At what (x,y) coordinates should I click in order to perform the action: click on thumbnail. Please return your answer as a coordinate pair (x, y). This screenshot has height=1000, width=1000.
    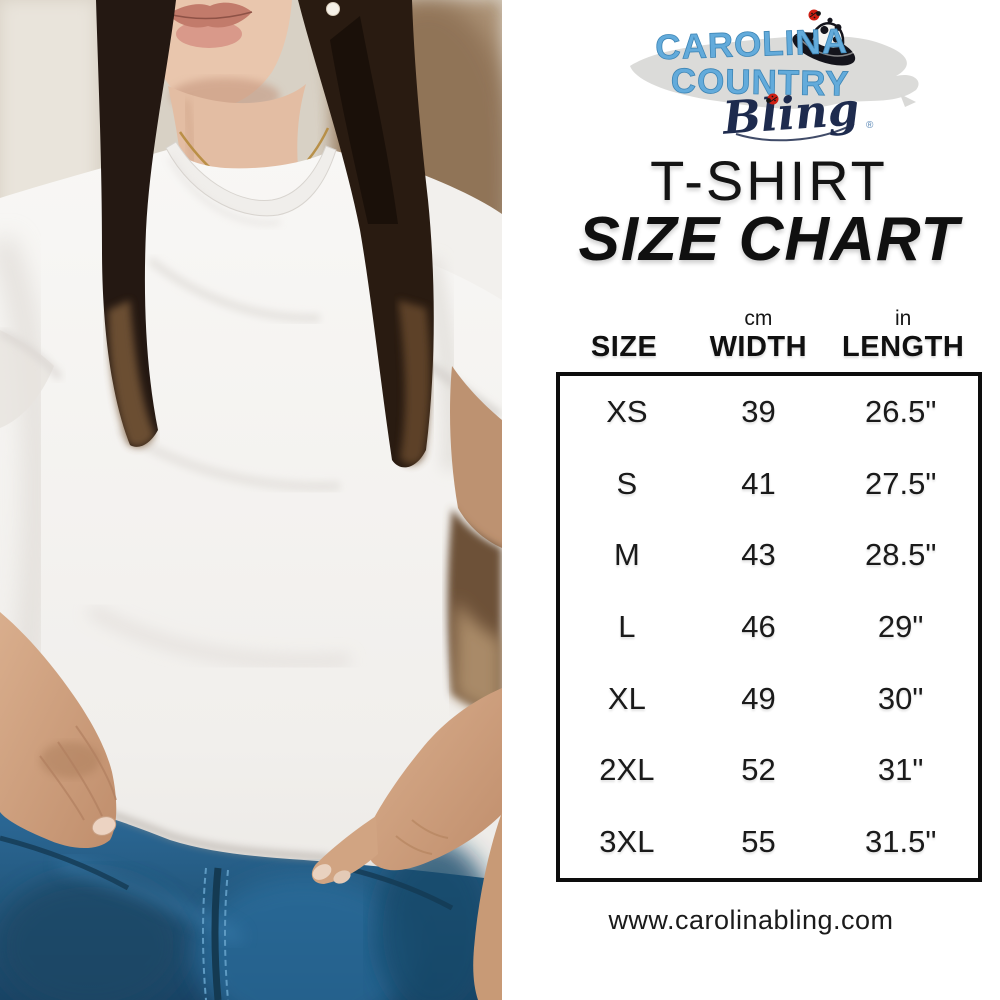
    Looking at the image, I should click on (104, 826).